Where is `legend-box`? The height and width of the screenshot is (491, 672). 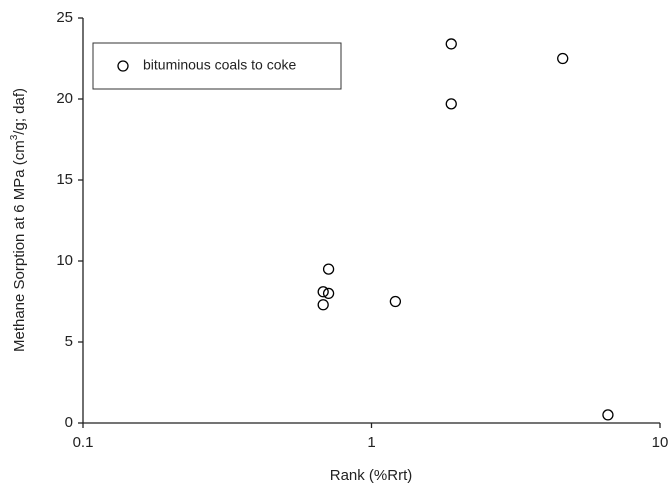
legend-box is located at coordinates (217, 66).